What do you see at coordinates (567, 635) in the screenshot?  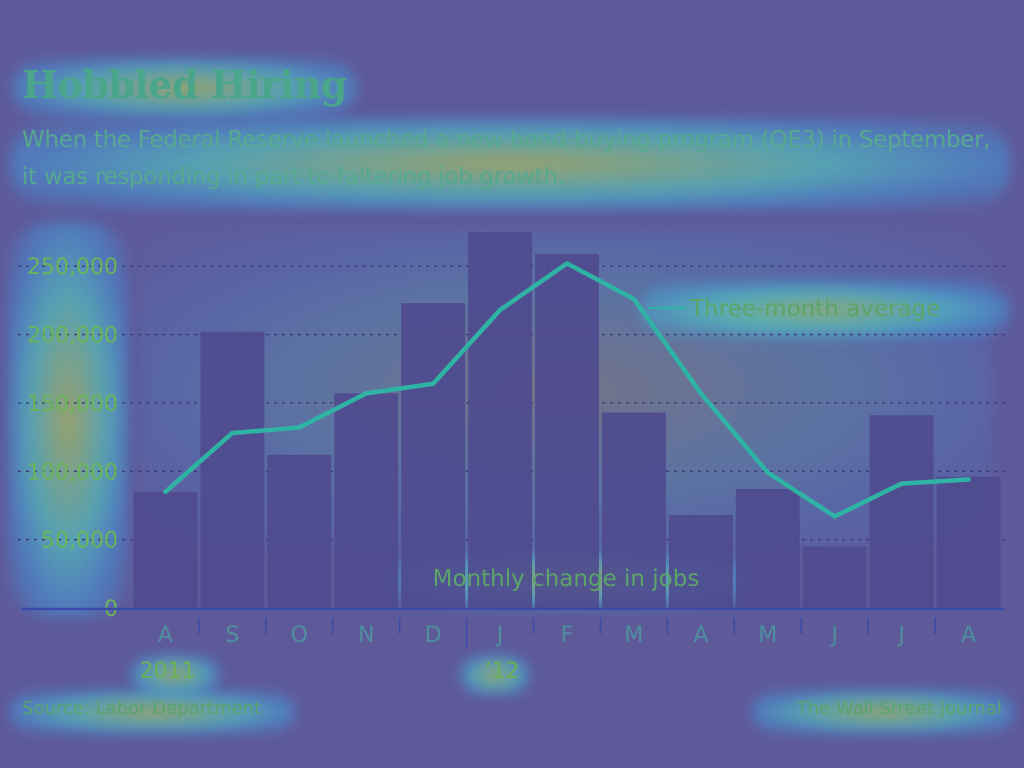 I see `x-tick-label: F` at bounding box center [567, 635].